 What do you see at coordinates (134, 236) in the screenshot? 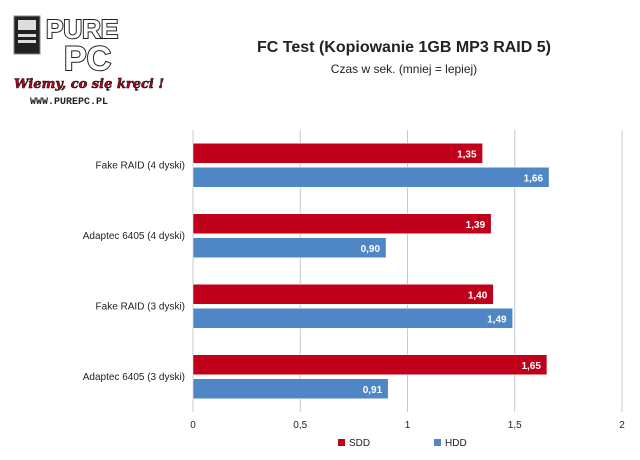
I see `category-label: Adaptec 6405 (4 dyski)` at bounding box center [134, 236].